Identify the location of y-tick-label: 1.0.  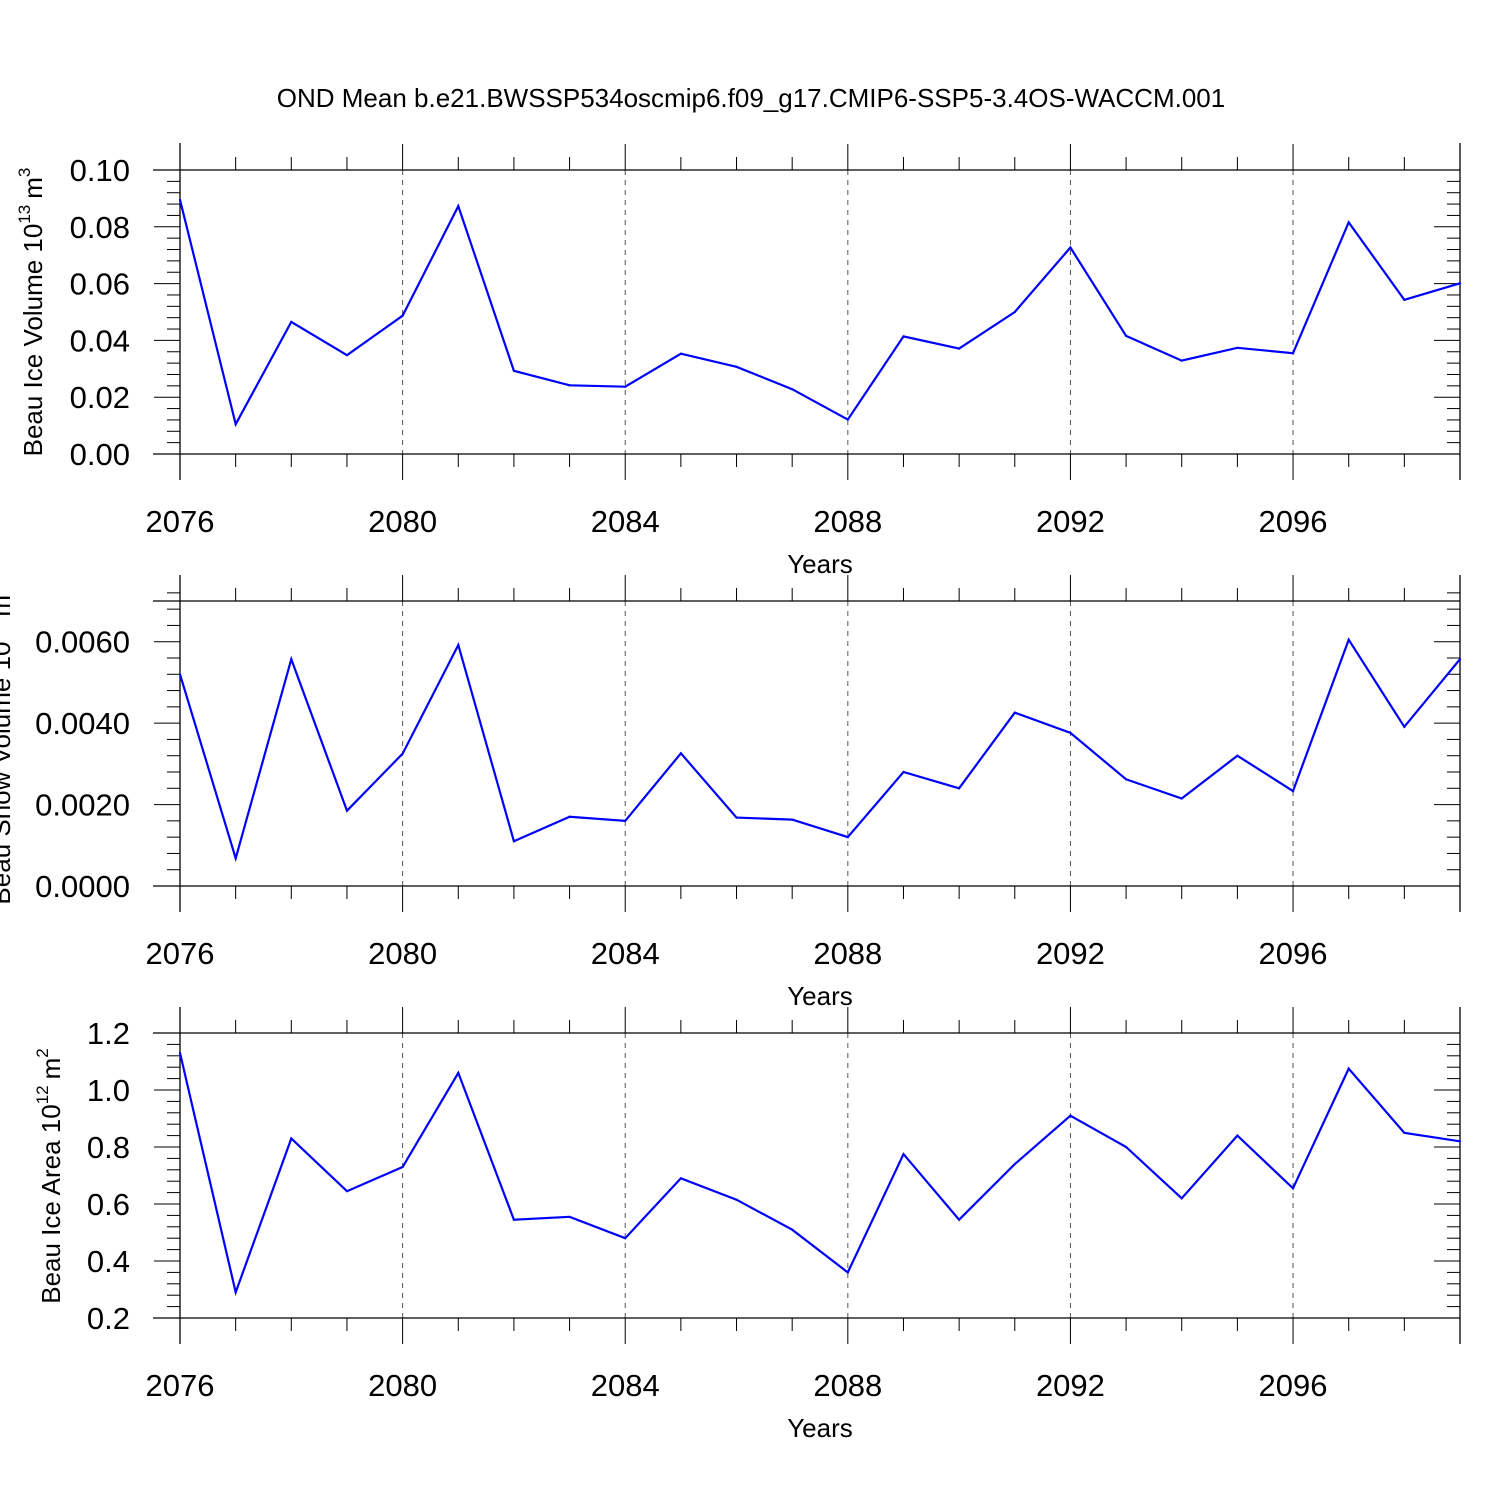
(108, 1090).